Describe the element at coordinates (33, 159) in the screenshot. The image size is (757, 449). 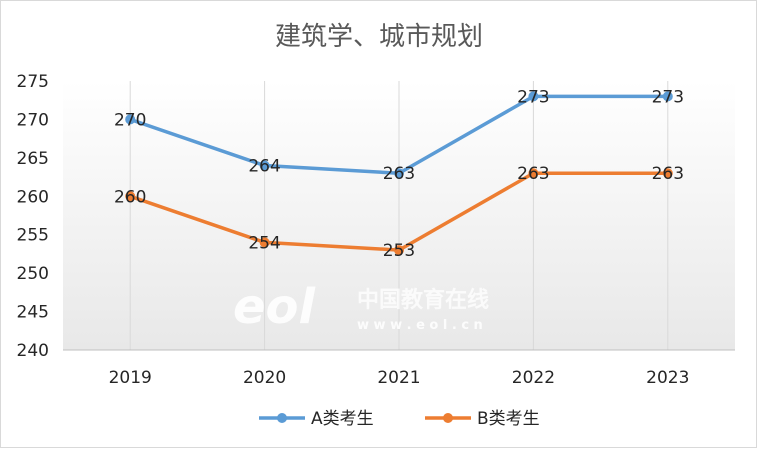
I see `y-tick-label-265: 265` at that location.